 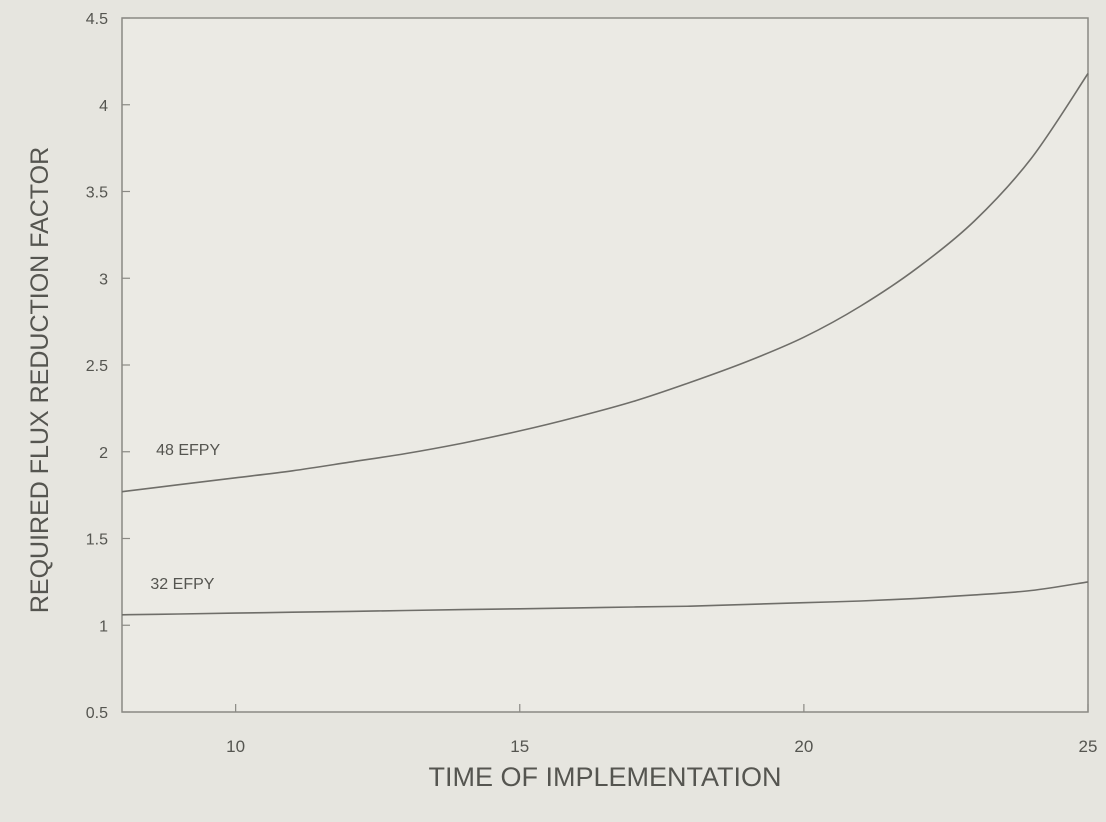 What do you see at coordinates (40, 380) in the screenshot?
I see `y-axis-label: REQUIRED FLUX REDUCTION FACTOR` at bounding box center [40, 380].